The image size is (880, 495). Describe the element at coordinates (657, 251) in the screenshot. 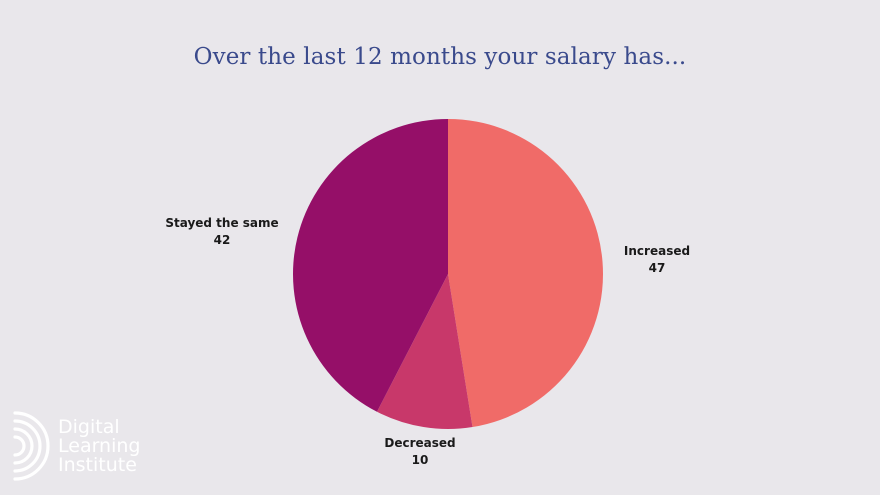

I see `slice-name: Increased` at that location.